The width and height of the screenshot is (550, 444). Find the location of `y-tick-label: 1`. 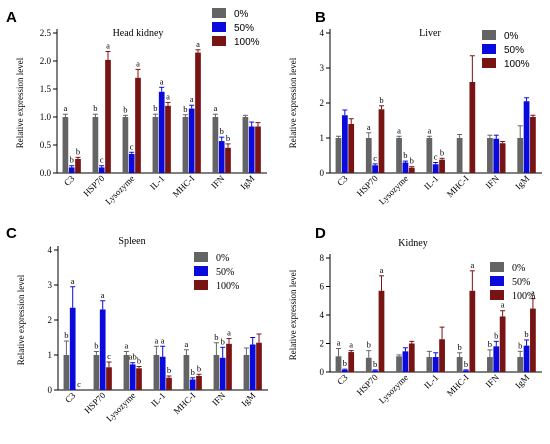

y-tick-label: 1 is located at coordinates (322, 138).